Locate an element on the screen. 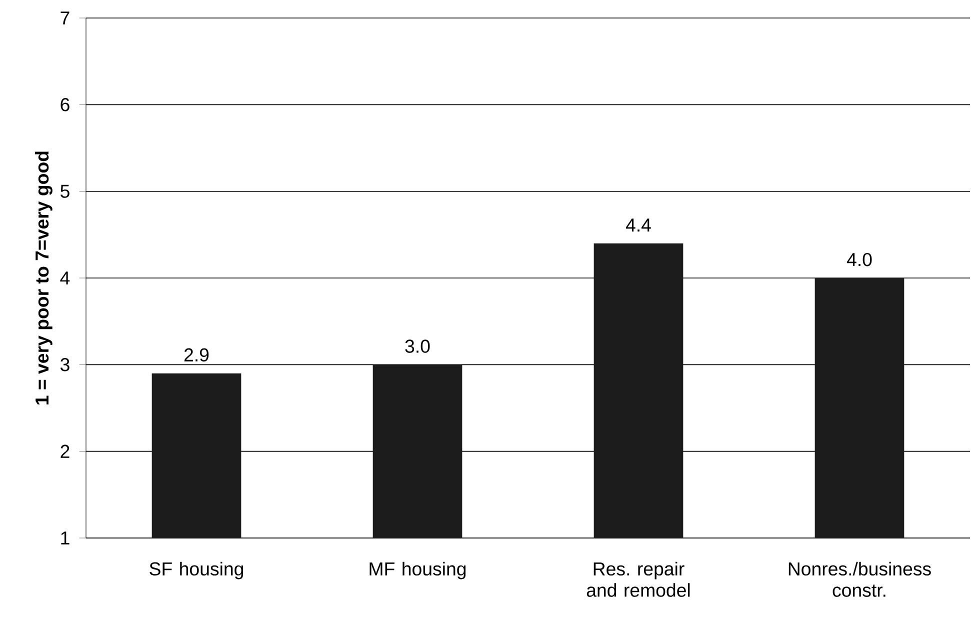 This screenshot has height=626, width=971. y-tick-label: 7 is located at coordinates (65, 18).